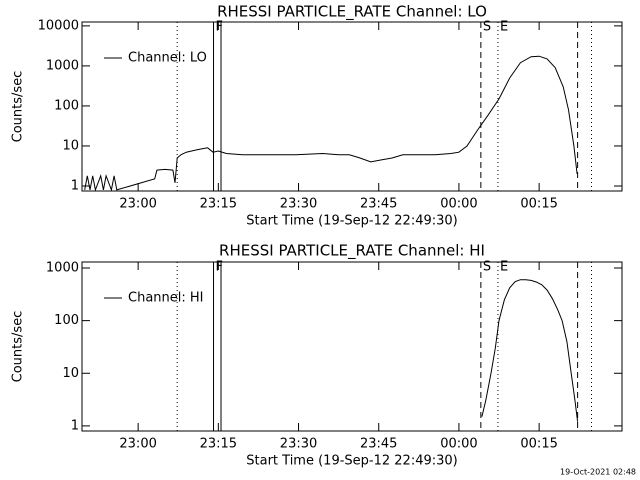 The height and width of the screenshot is (480, 640). Describe the element at coordinates (167, 58) in the screenshot. I see `legend-label: Channel: LO` at that location.